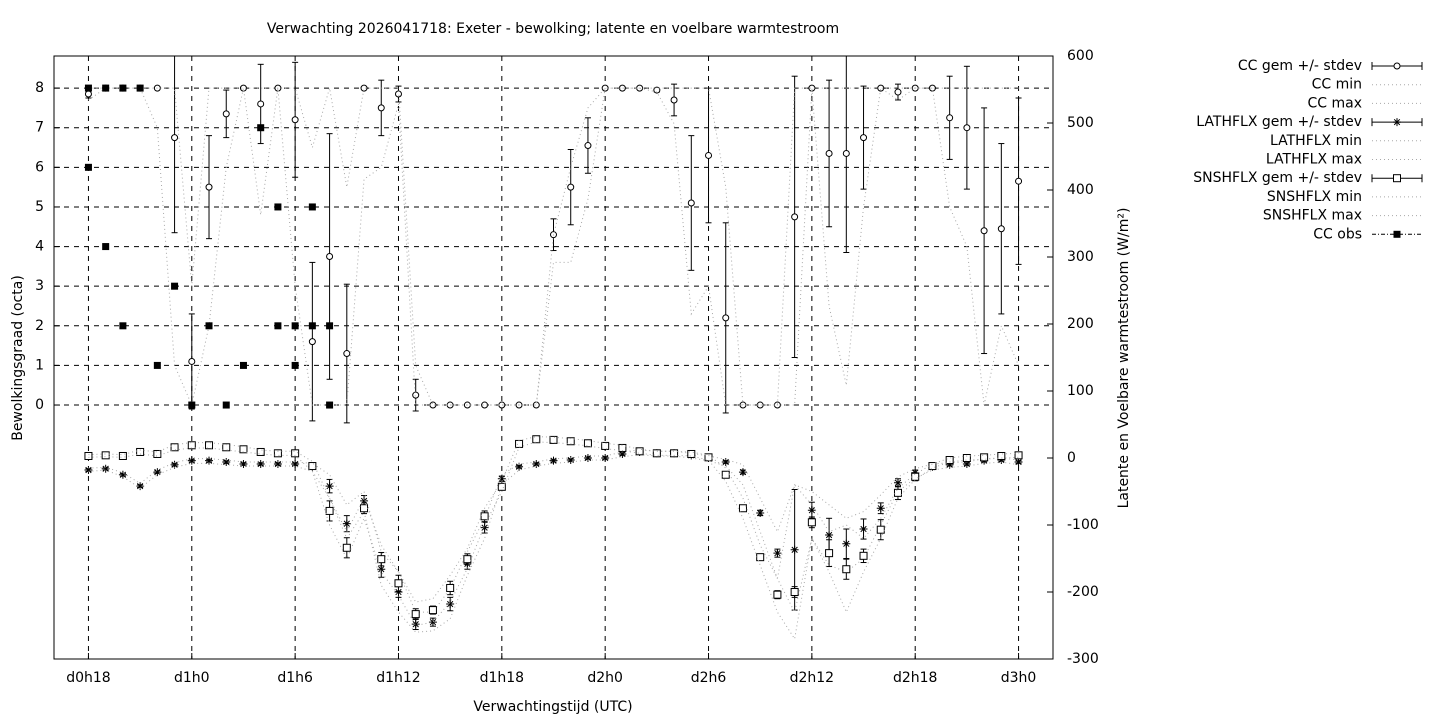  Describe the element at coordinates (1124, 358) in the screenshot. I see `y2-axis-label: Latente en Voelbare warmtestroom (W/m²)` at that location.